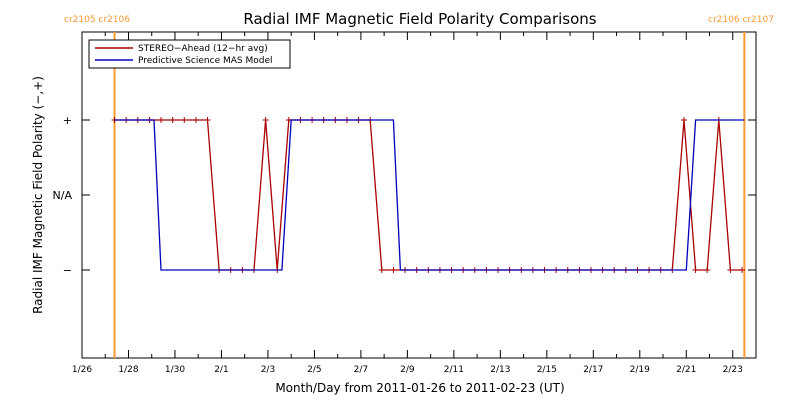 The image size is (800, 400). What do you see at coordinates (454, 370) in the screenshot?
I see `x-tick-label: 2/11` at bounding box center [454, 370].